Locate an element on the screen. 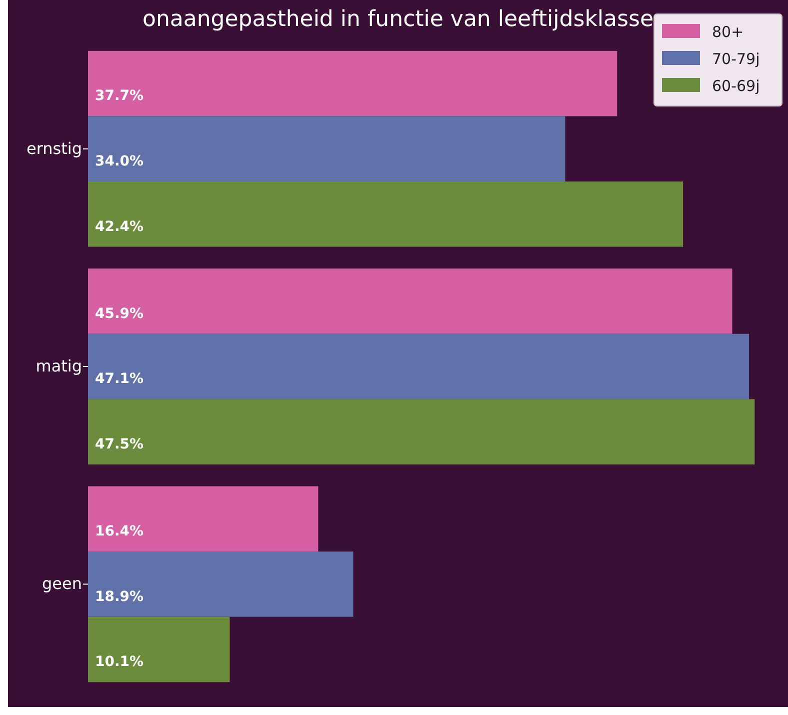  chart-title: onaangepastheid in functie van leeftijdsklasse is located at coordinates (398, 19).